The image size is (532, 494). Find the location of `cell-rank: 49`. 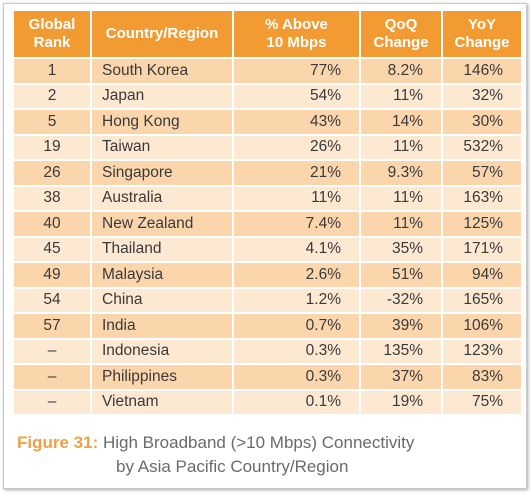

cell-rank: 49 is located at coordinates (53, 274).